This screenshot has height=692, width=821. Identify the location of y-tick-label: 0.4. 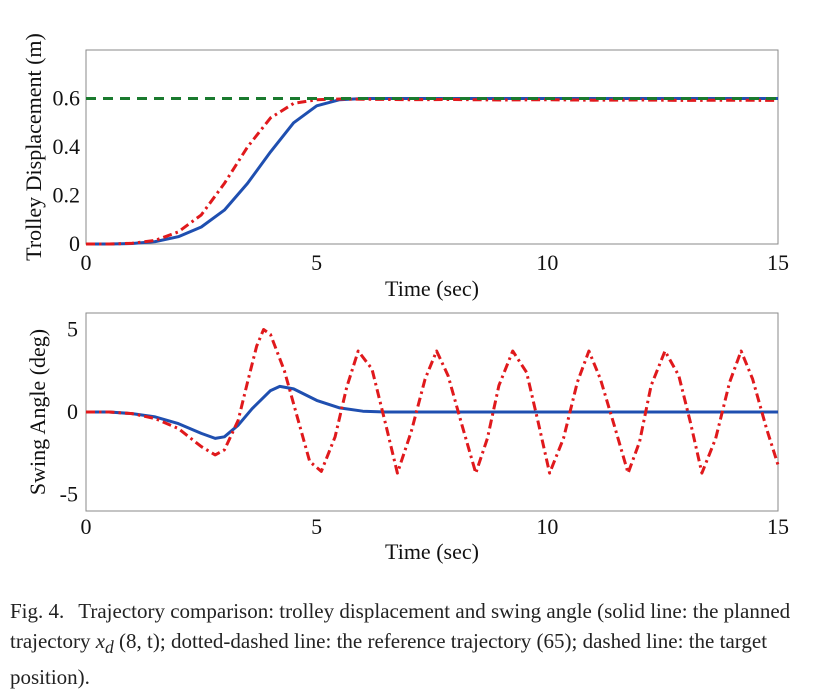
(67, 146).